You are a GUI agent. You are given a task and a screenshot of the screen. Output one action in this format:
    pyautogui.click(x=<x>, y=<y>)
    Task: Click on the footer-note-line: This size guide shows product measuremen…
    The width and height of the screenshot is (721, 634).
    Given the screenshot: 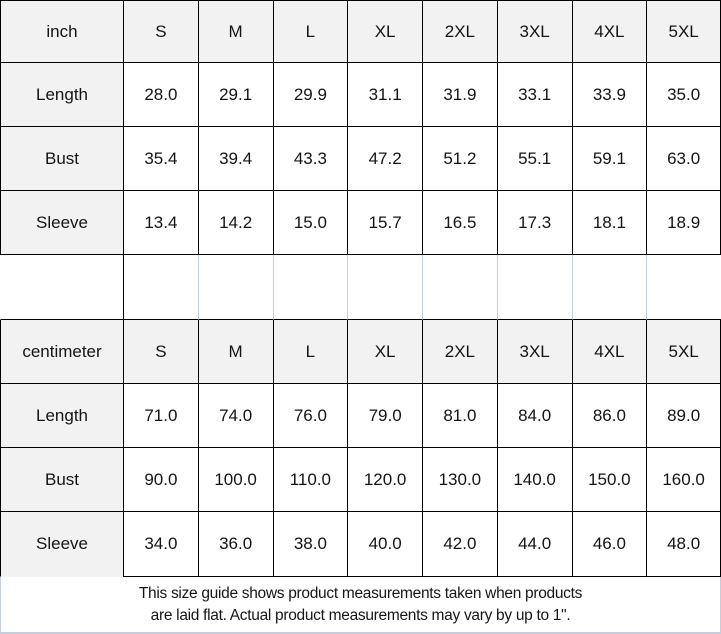 What is the action you would take?
    pyautogui.click(x=360, y=593)
    